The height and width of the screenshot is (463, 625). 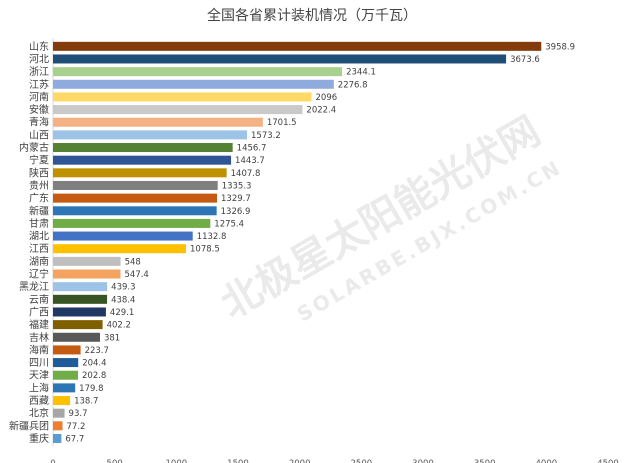 What do you see at coordinates (97, 351) in the screenshot?
I see `value-label: 223.7` at bounding box center [97, 351].